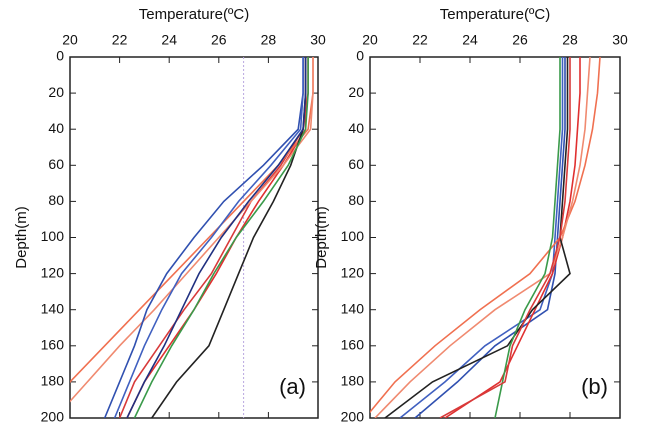  What do you see at coordinates (527, 237) in the screenshot?
I see `profile-line` at bounding box center [527, 237].